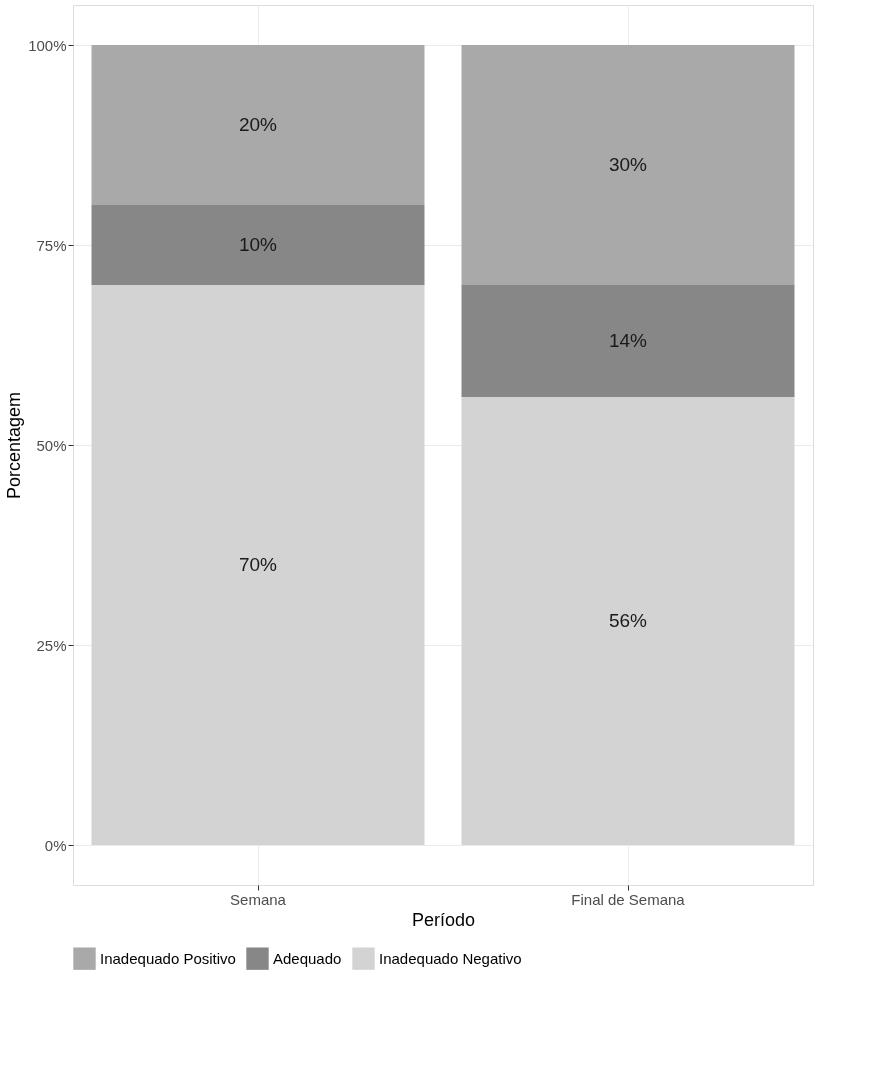  I want to click on data-label: 56%, so click(628, 620).